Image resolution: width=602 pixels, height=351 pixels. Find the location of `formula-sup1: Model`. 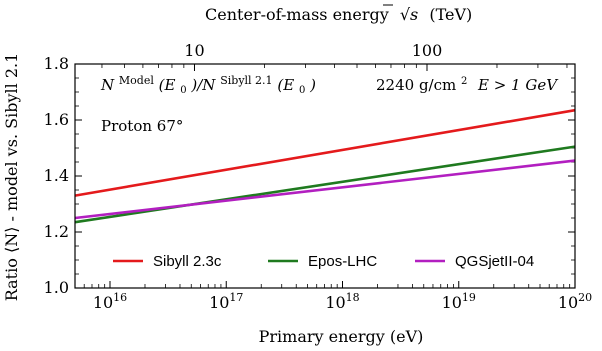

formula-sup1: Model is located at coordinates (136, 80).